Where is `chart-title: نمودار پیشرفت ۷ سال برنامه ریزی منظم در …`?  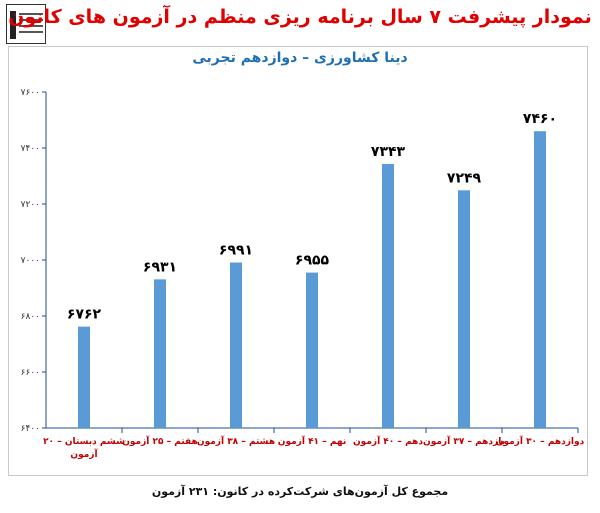
chart-title: نمودار پیشرفت ۷ سال برنامه ریزی منظم در … is located at coordinates (300, 17).